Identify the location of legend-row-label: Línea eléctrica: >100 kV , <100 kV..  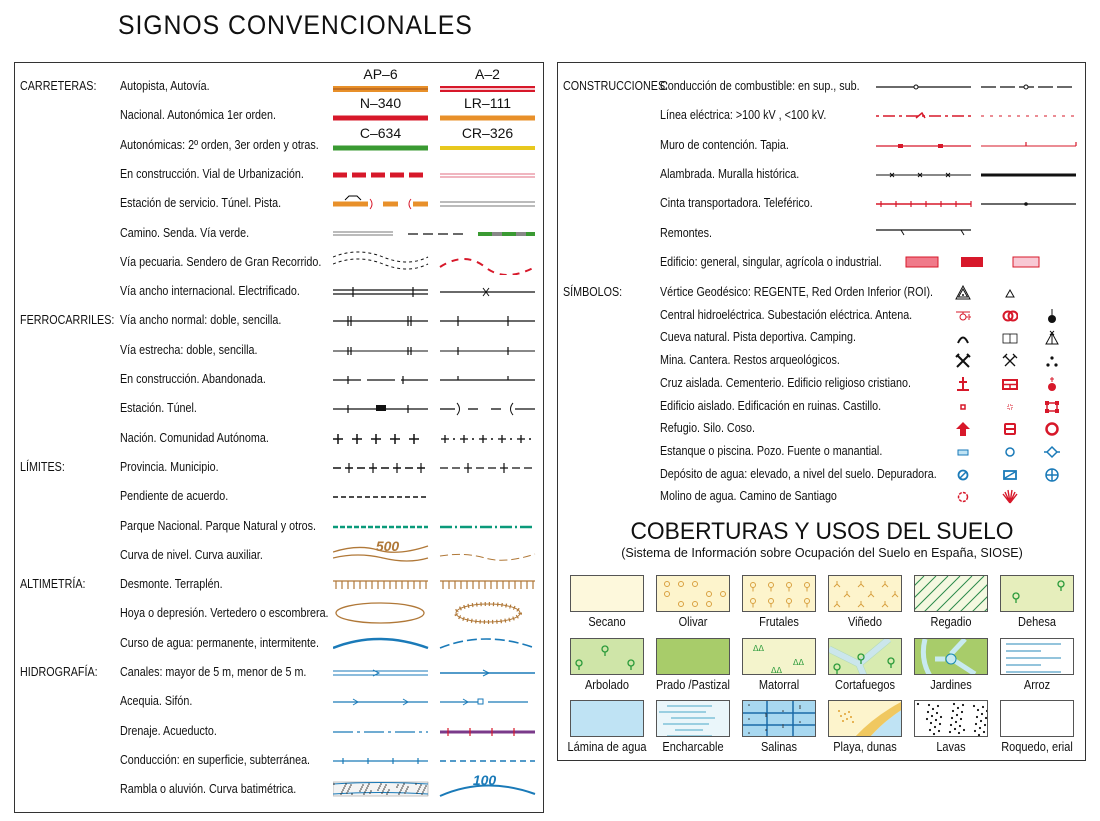
(743, 115).